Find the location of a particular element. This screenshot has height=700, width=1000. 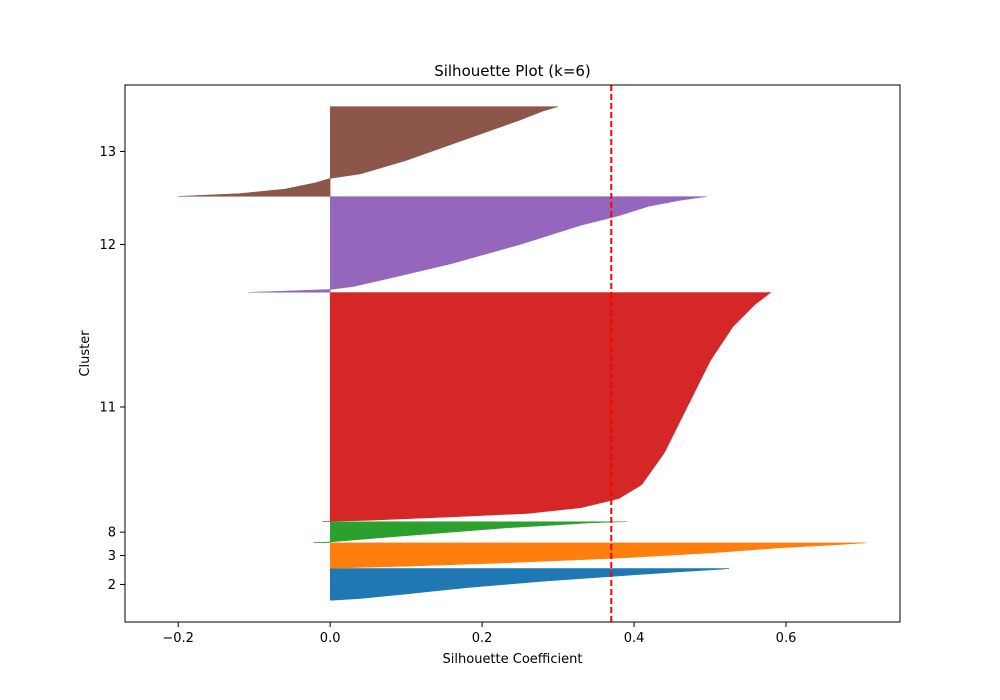

x-axis-title: Silhouette Coefficient is located at coordinates (513, 659).